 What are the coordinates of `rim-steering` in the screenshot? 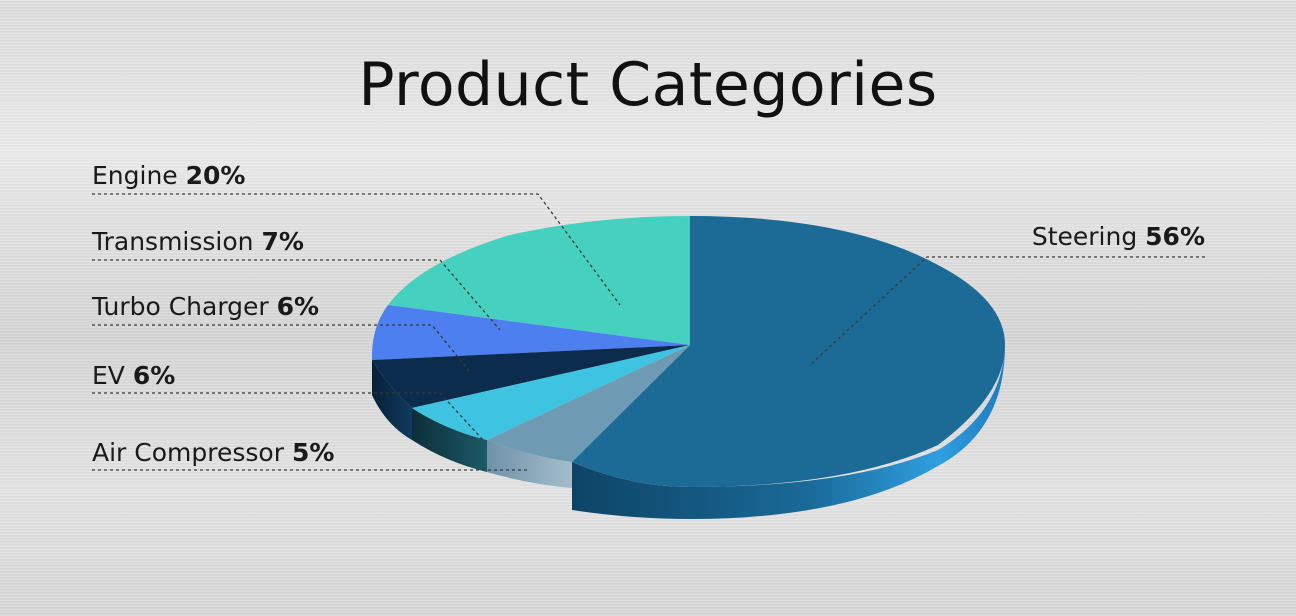 It's located at (788, 429).